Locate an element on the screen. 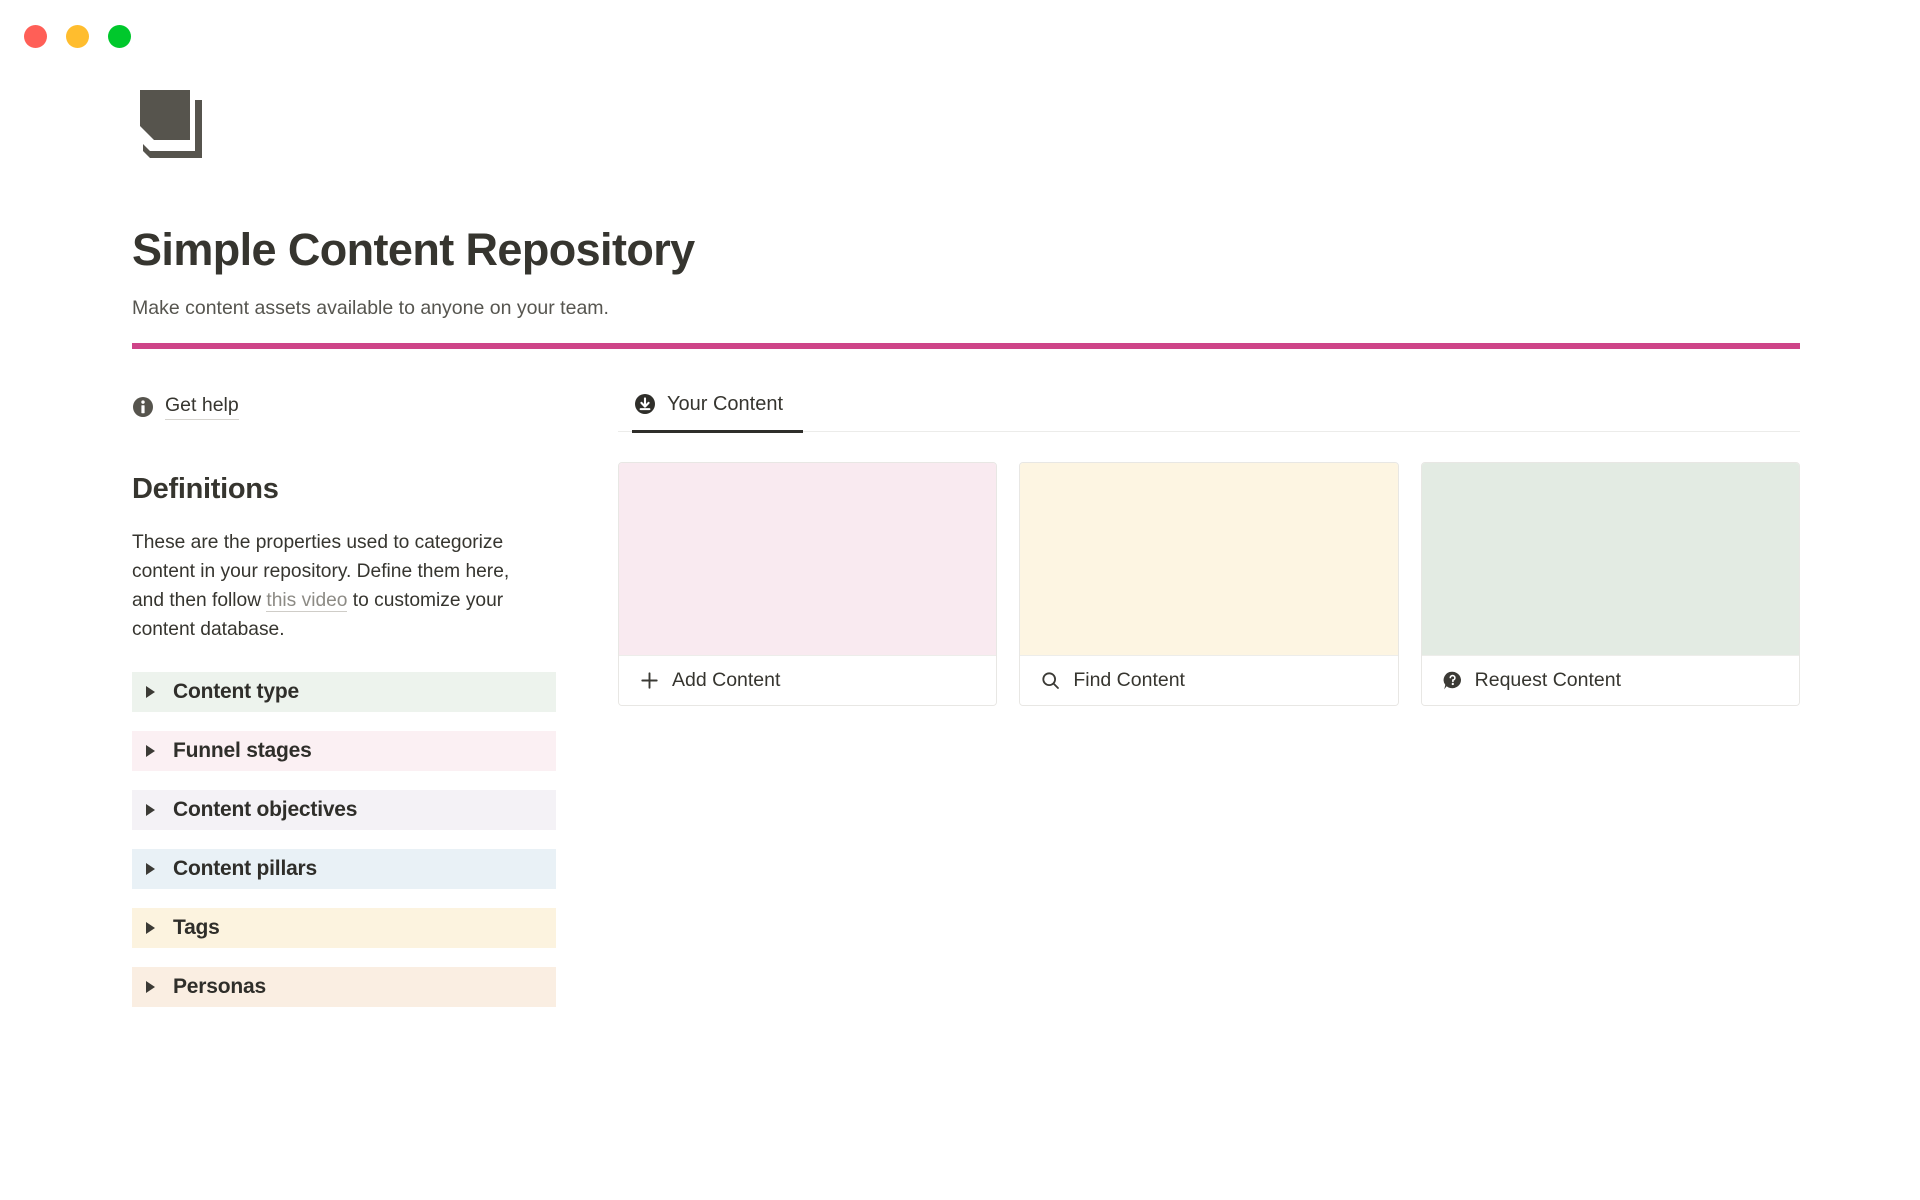  card-footer: Find Content is located at coordinates (1209, 679).